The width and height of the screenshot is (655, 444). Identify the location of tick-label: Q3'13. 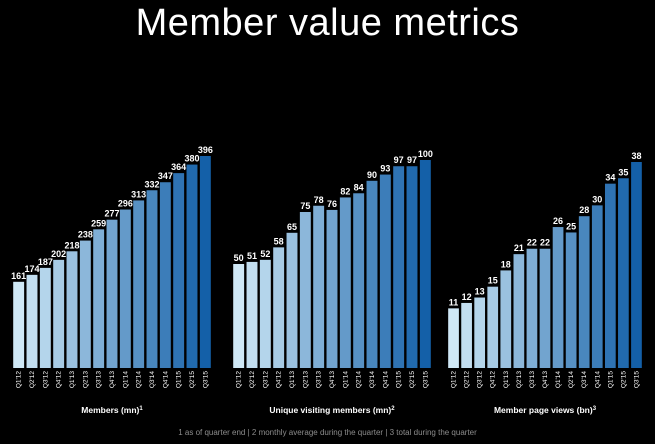
(532, 380).